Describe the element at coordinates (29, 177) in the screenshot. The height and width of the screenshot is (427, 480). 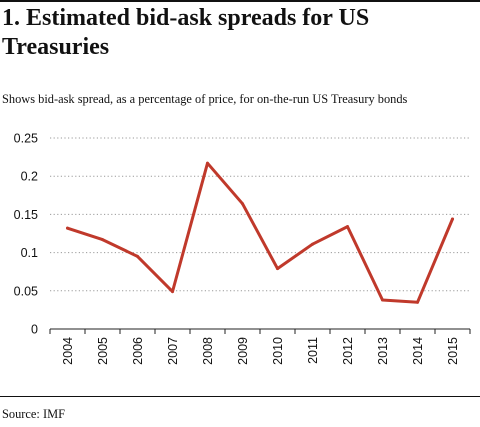
I see `y-tick-label: 0.2` at that location.